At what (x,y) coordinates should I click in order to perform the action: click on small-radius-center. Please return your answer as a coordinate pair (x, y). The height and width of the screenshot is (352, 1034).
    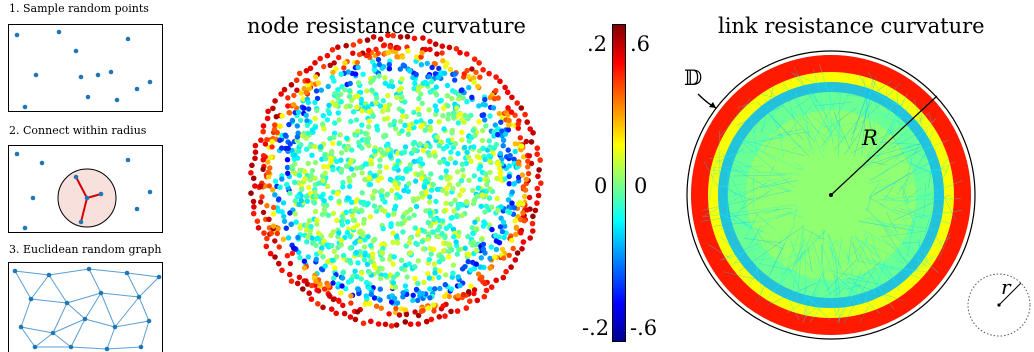
    Looking at the image, I should click on (998, 304).